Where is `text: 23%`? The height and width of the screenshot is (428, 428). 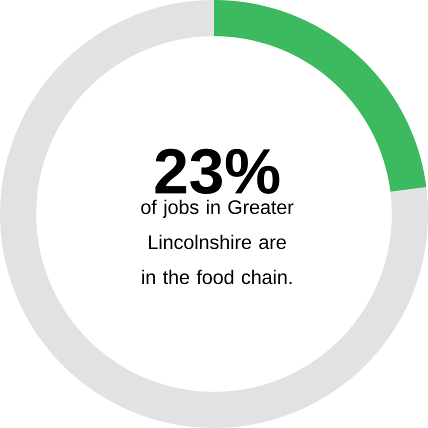
text: 23% is located at coordinates (217, 171).